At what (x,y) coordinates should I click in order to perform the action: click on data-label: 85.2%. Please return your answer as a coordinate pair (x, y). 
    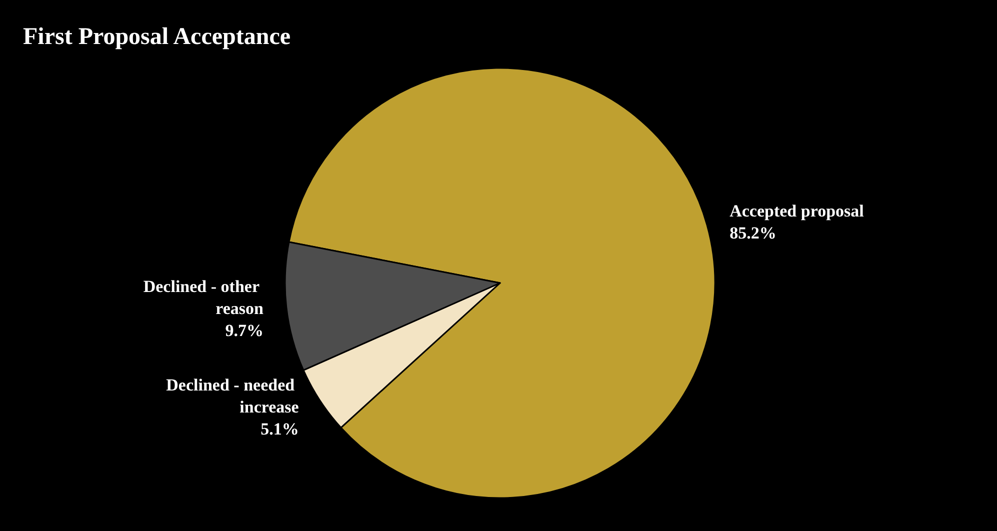
    Looking at the image, I should click on (753, 232).